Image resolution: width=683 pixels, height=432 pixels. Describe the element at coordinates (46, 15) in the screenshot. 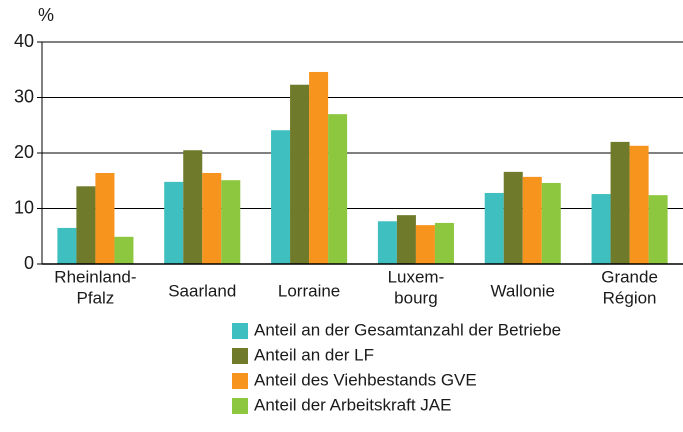

I see `y-axis-label: %` at that location.